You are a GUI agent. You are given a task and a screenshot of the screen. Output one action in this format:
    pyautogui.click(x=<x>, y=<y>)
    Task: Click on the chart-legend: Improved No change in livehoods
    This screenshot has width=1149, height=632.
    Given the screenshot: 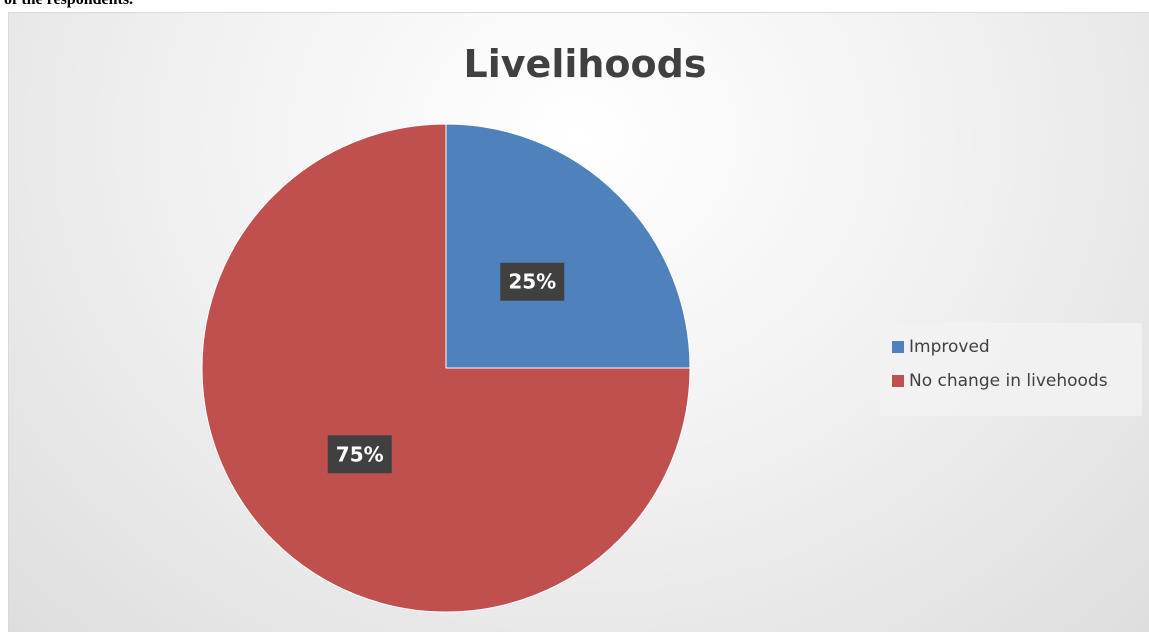 What is the action you would take?
    pyautogui.click(x=1011, y=369)
    